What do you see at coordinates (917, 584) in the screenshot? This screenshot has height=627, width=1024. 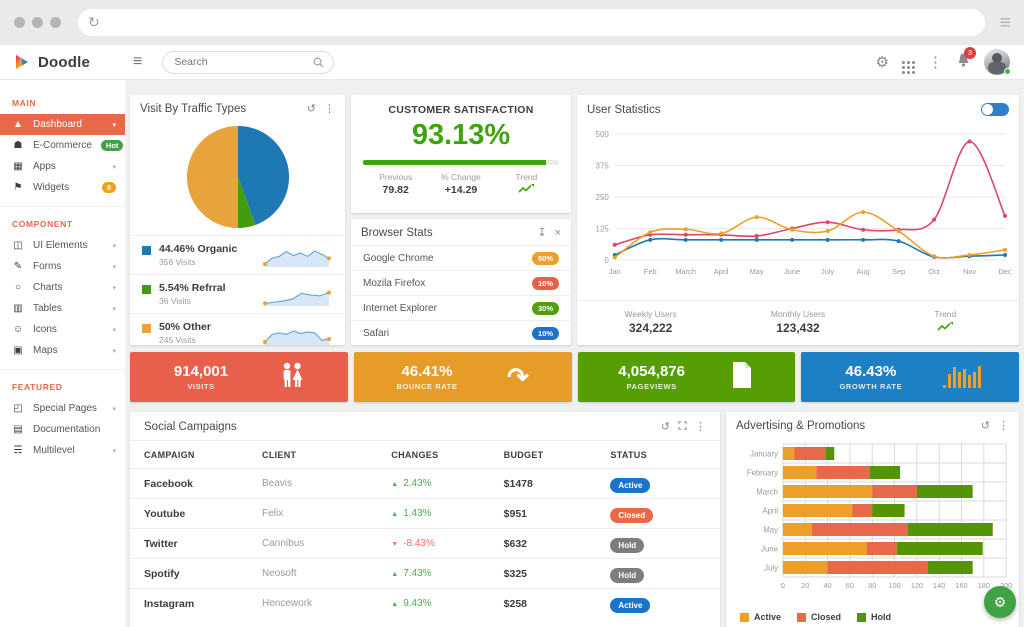 I see `svg-text: 120` at bounding box center [917, 584].